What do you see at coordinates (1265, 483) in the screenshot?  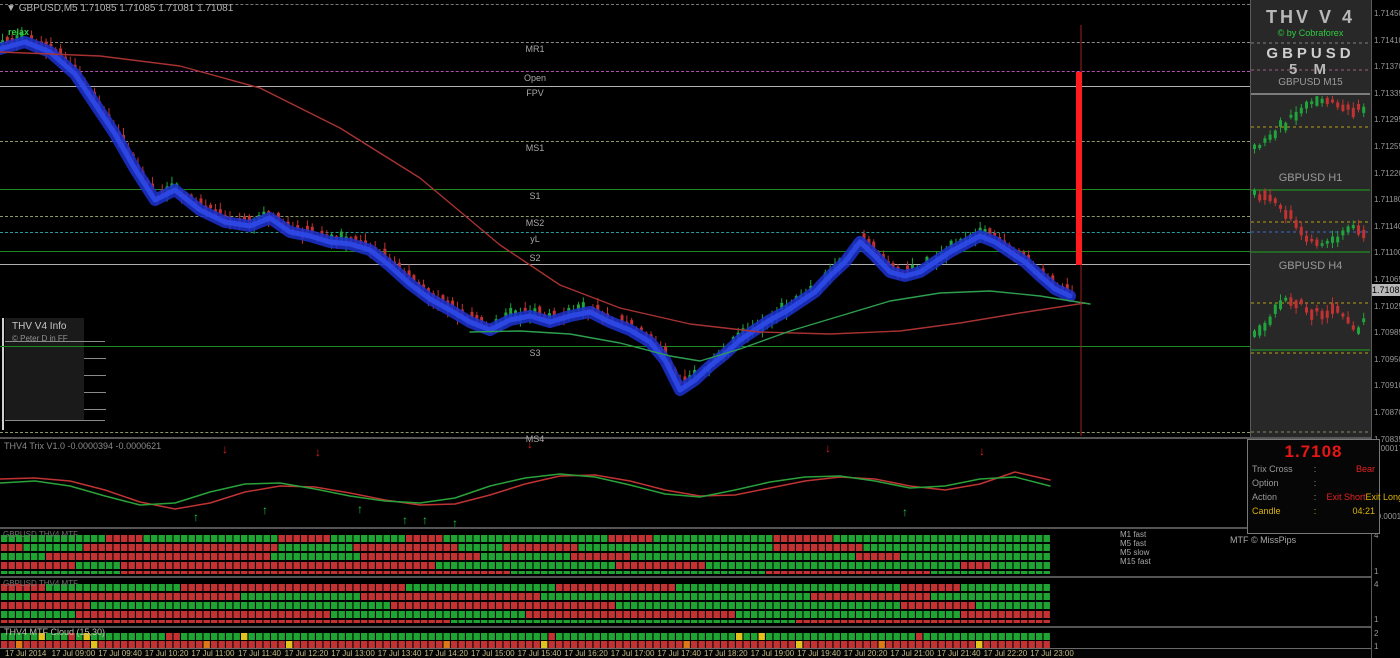 I see `row-label: Option` at bounding box center [1265, 483].